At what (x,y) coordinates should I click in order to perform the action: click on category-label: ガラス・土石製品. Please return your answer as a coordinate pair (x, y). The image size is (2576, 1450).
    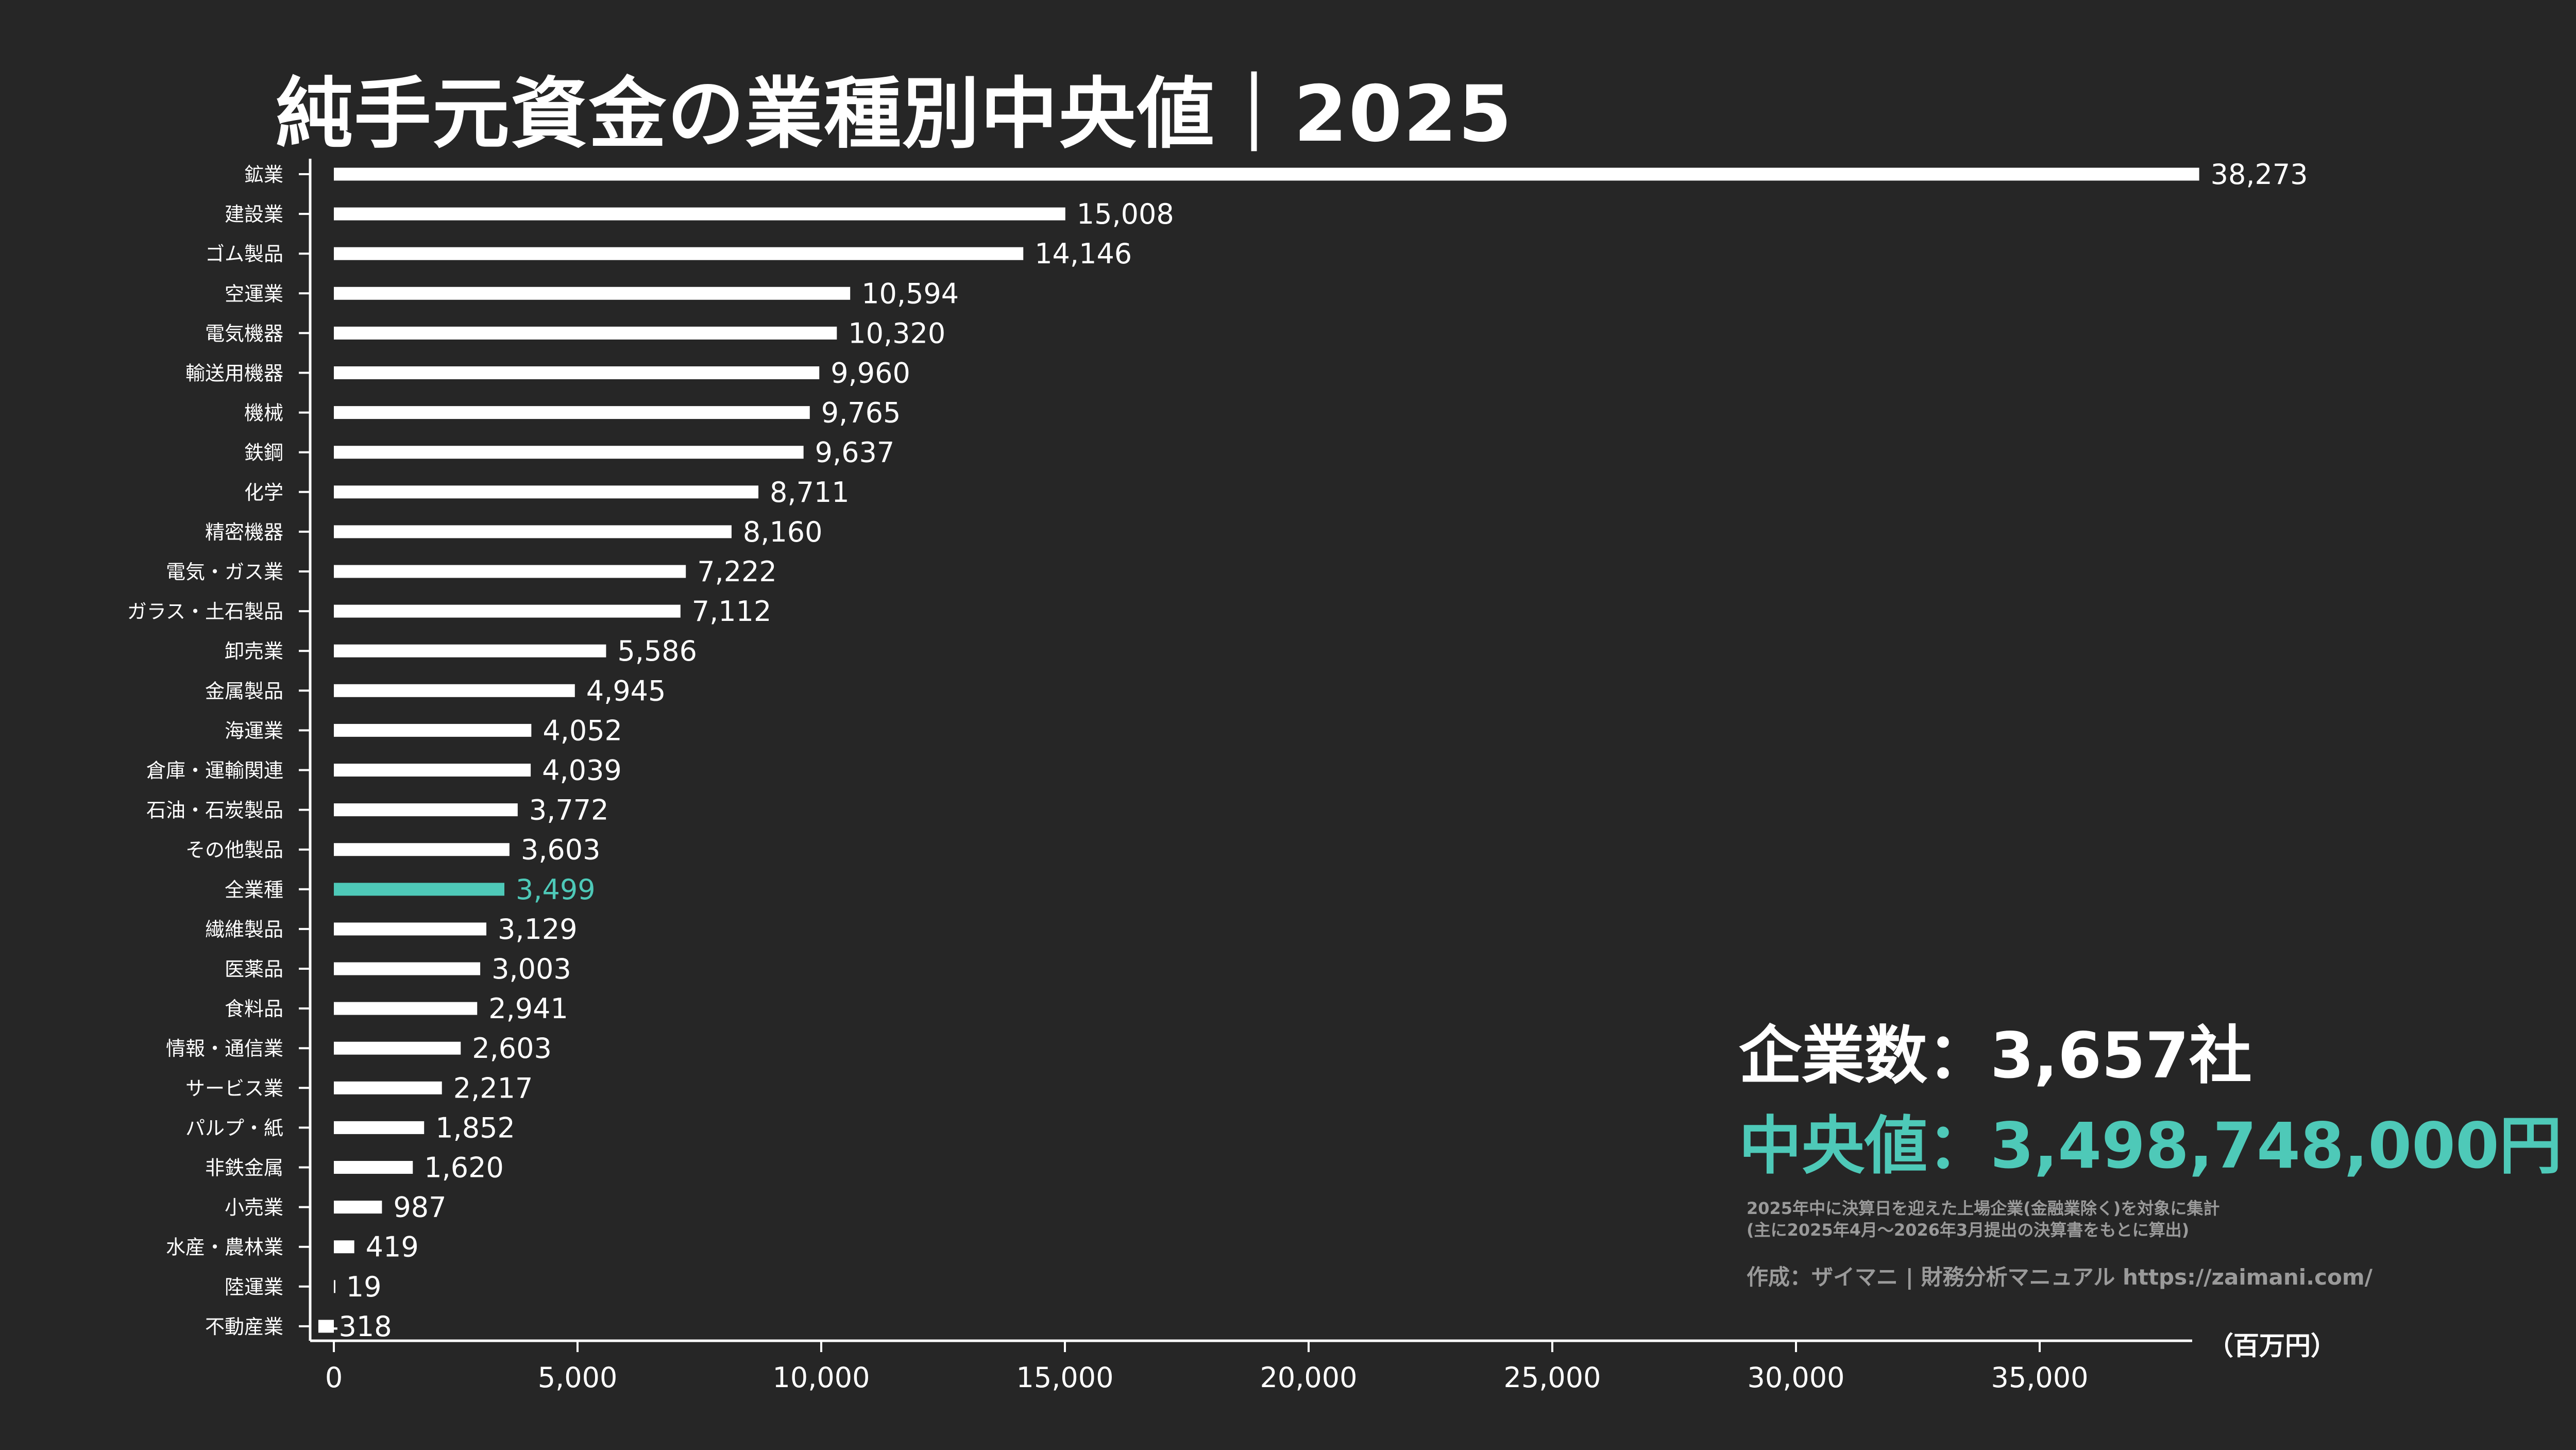
    Looking at the image, I should click on (205, 611).